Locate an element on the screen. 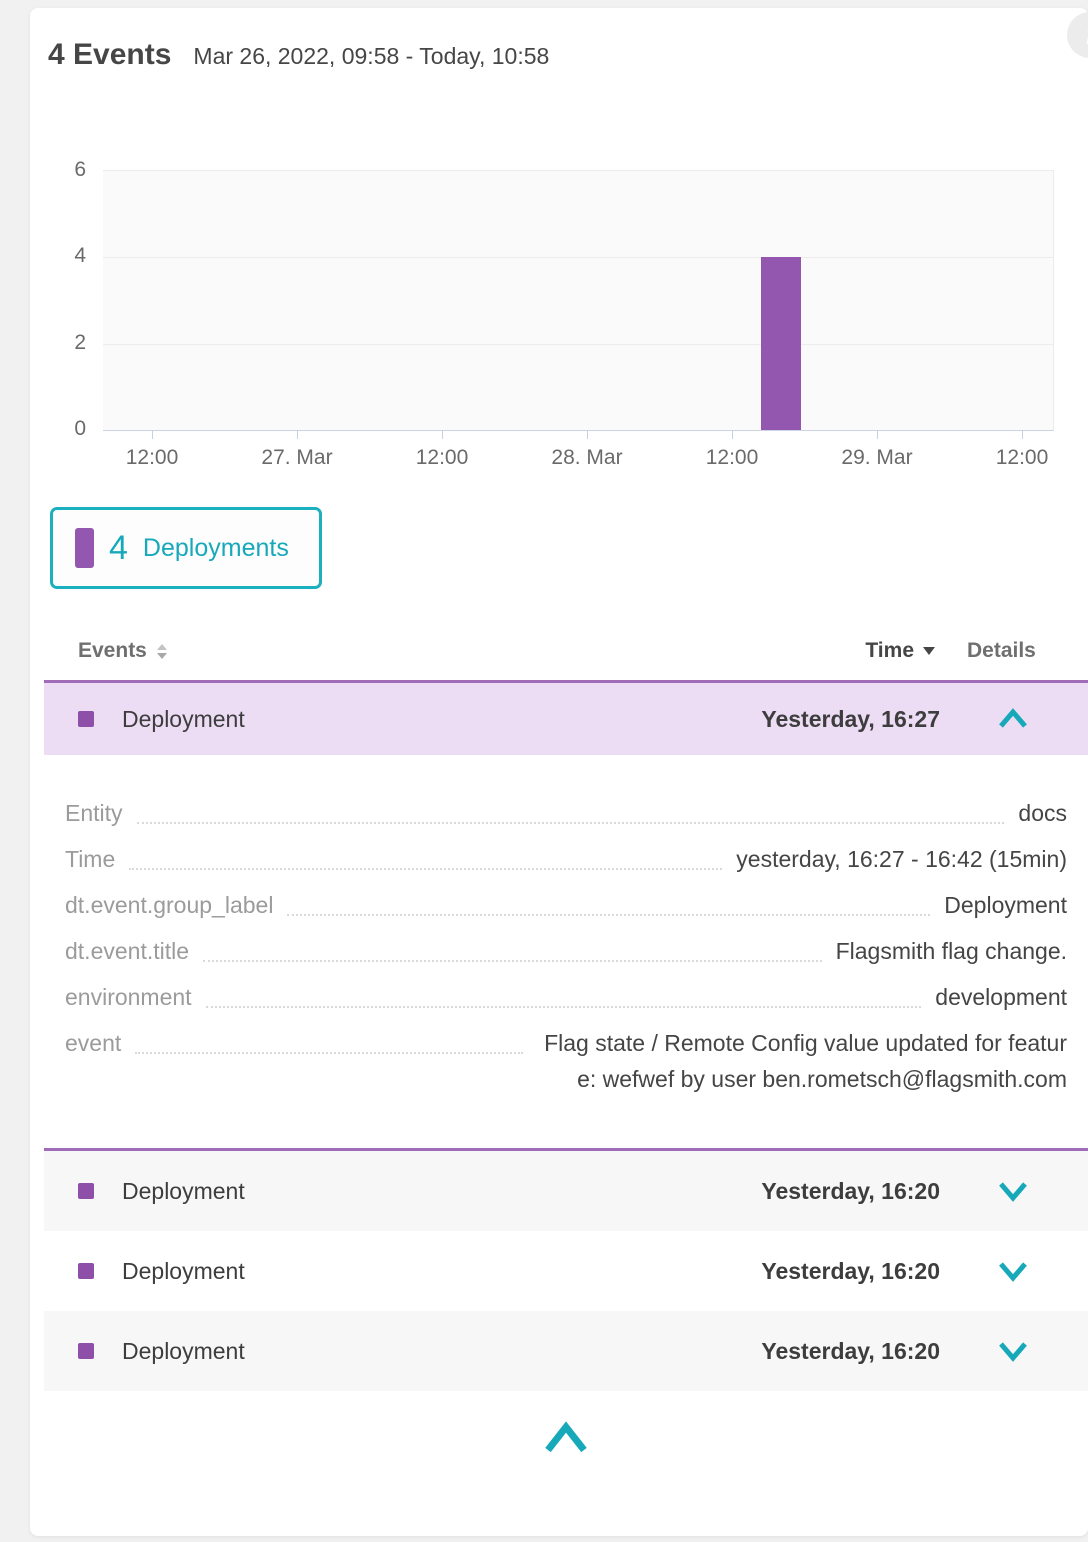 The image size is (1088, 1542). legend-count: 4 is located at coordinates (118, 547).